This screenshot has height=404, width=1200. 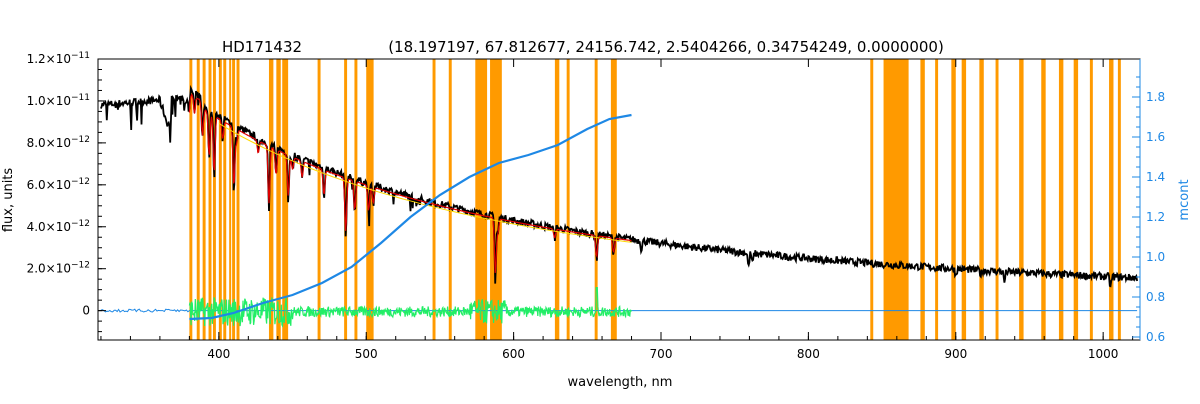 I want to click on x-tick-label: 800, so click(x=808, y=354).